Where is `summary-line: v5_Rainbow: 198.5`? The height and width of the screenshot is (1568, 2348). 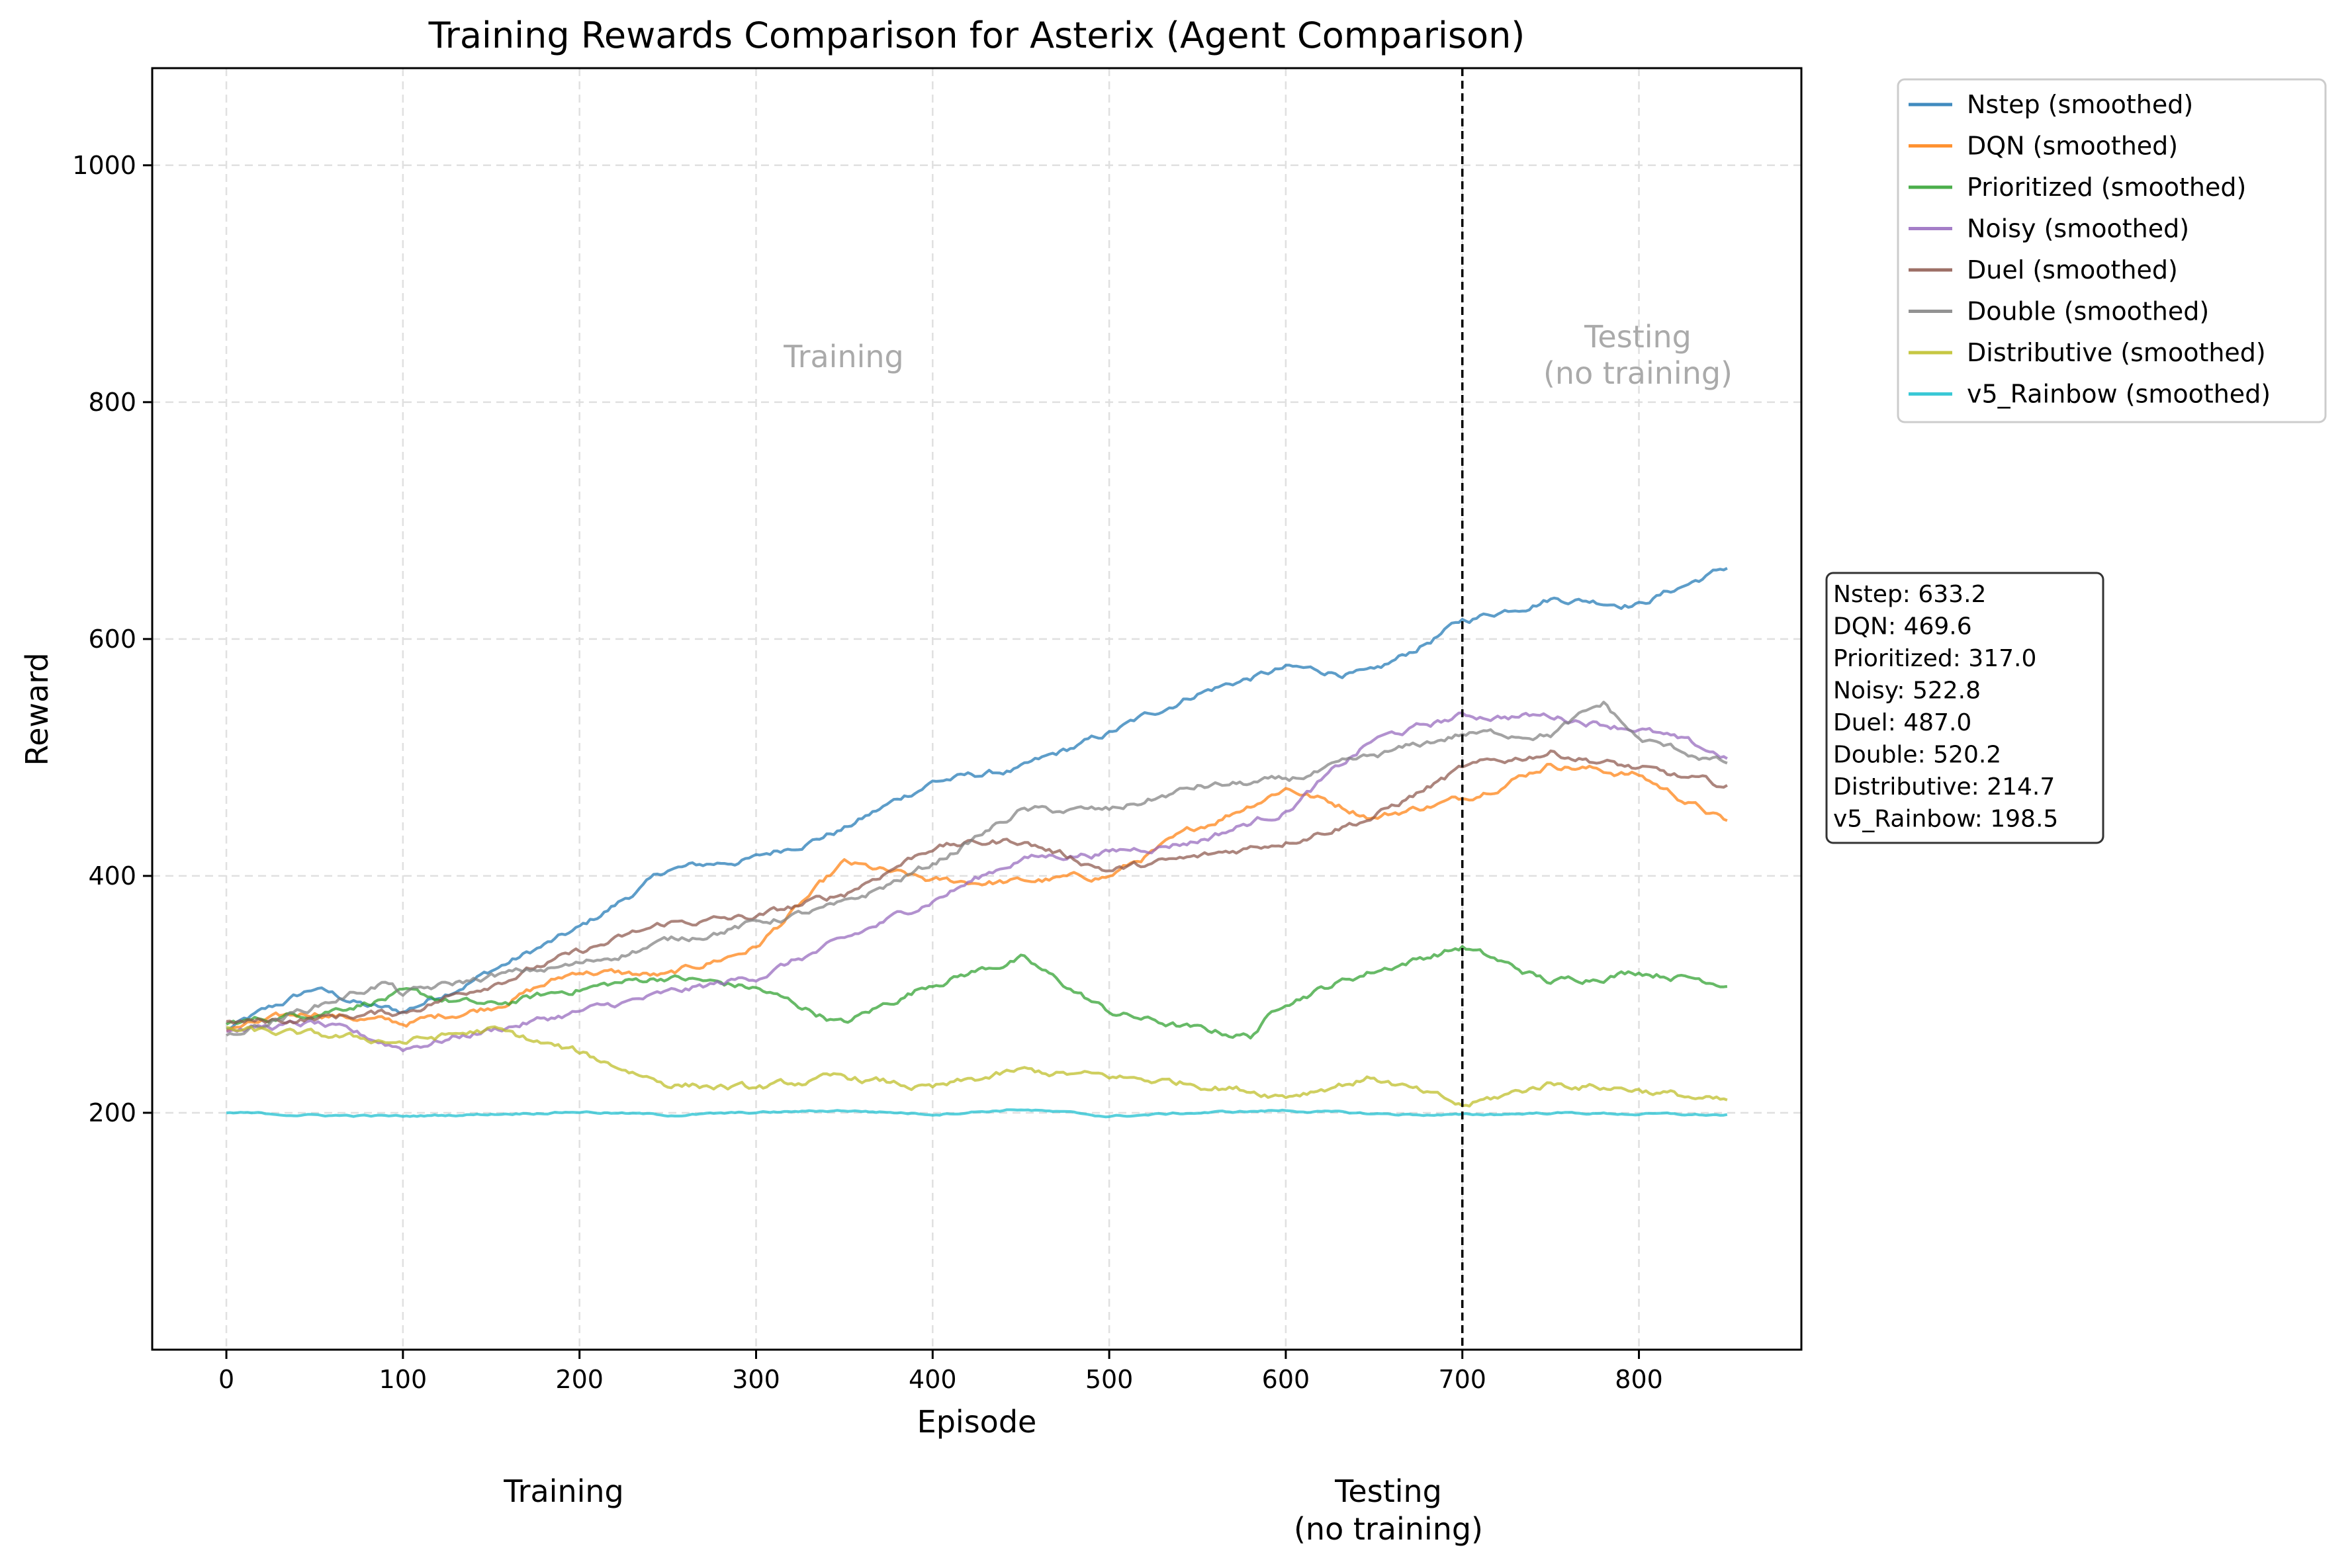 summary-line: v5_Rainbow: 198.5 is located at coordinates (1945, 820).